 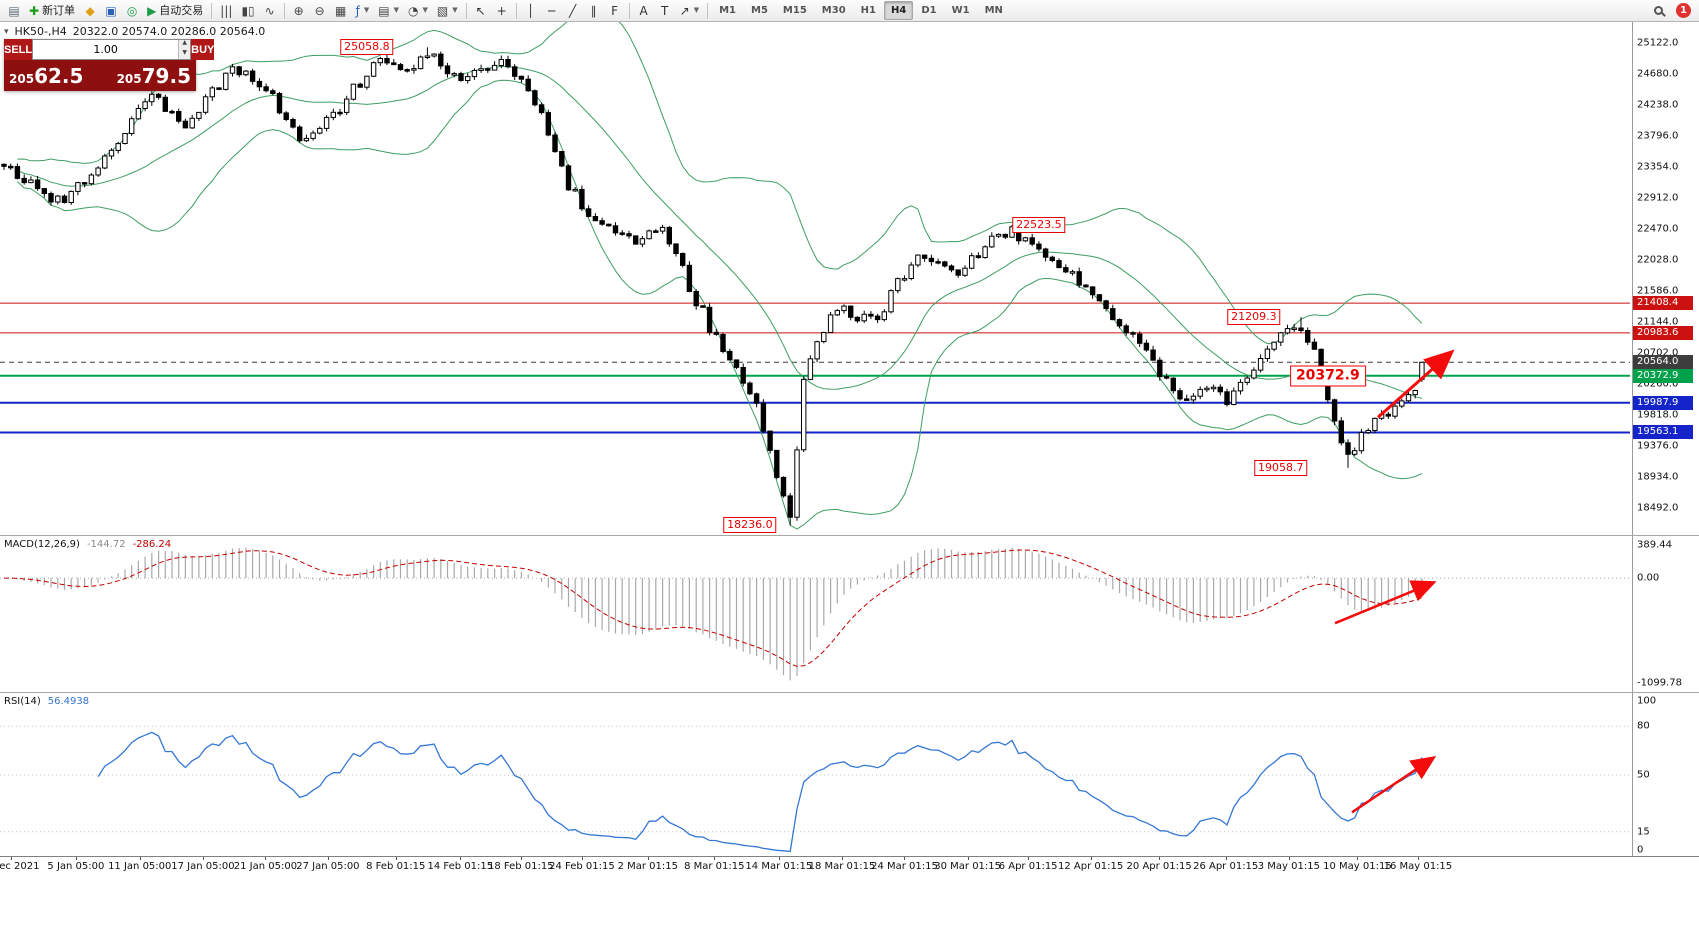 I want to click on cursor-button: ↖, so click(x=481, y=10).